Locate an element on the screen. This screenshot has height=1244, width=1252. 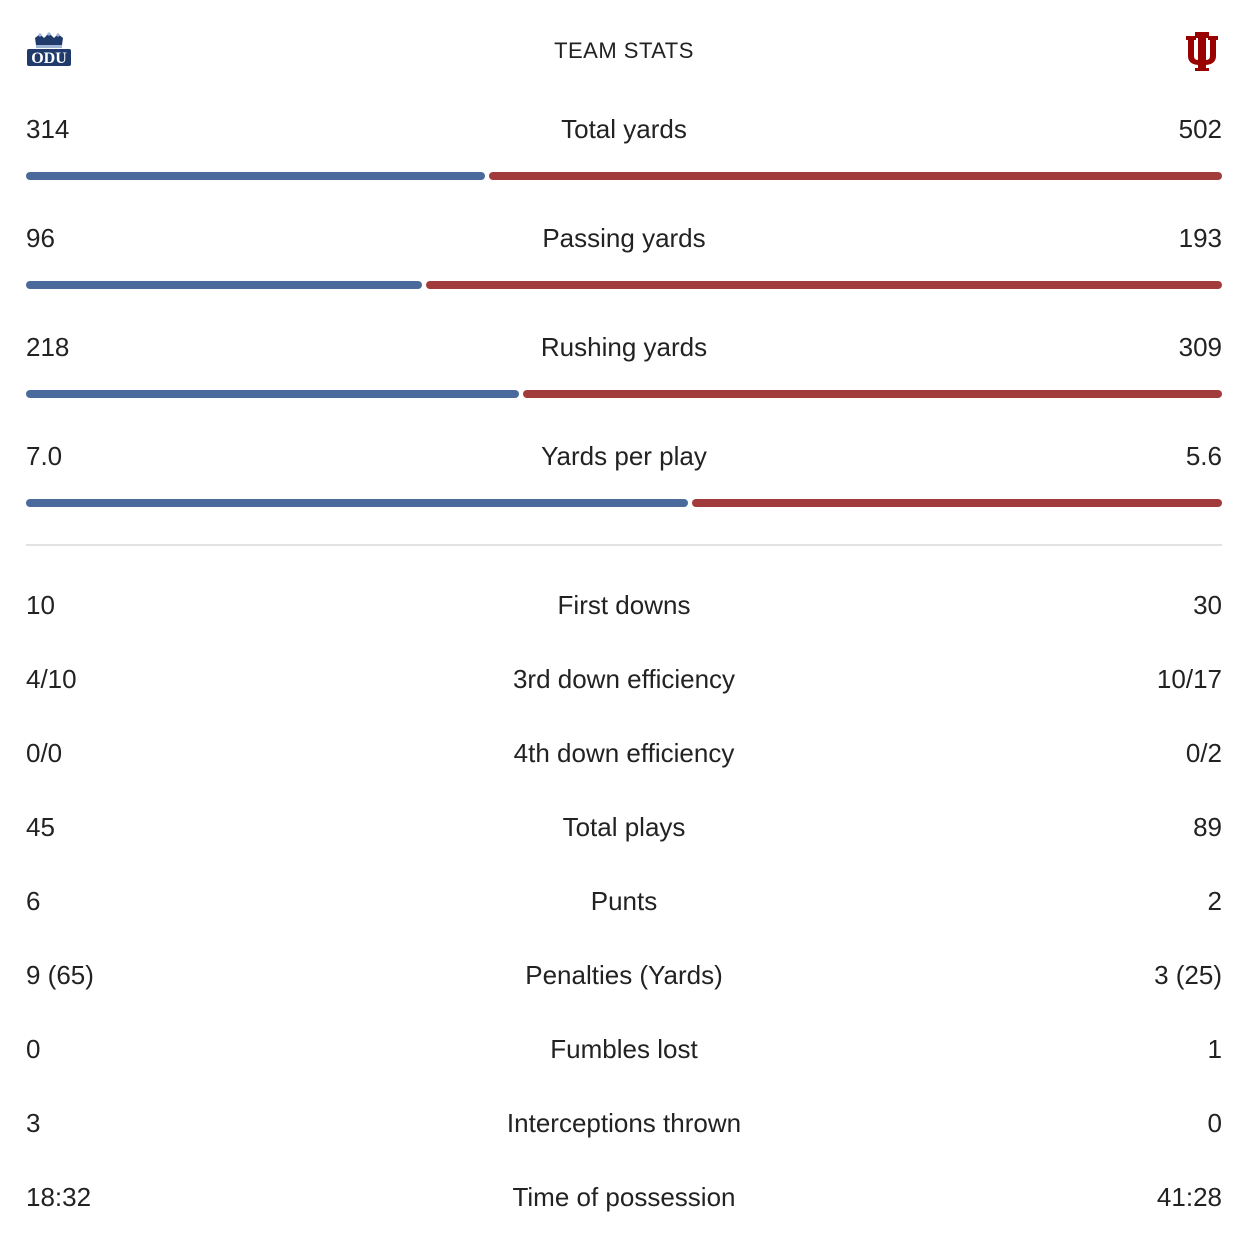
right-team-value: 3 (25) is located at coordinates (1188, 975).